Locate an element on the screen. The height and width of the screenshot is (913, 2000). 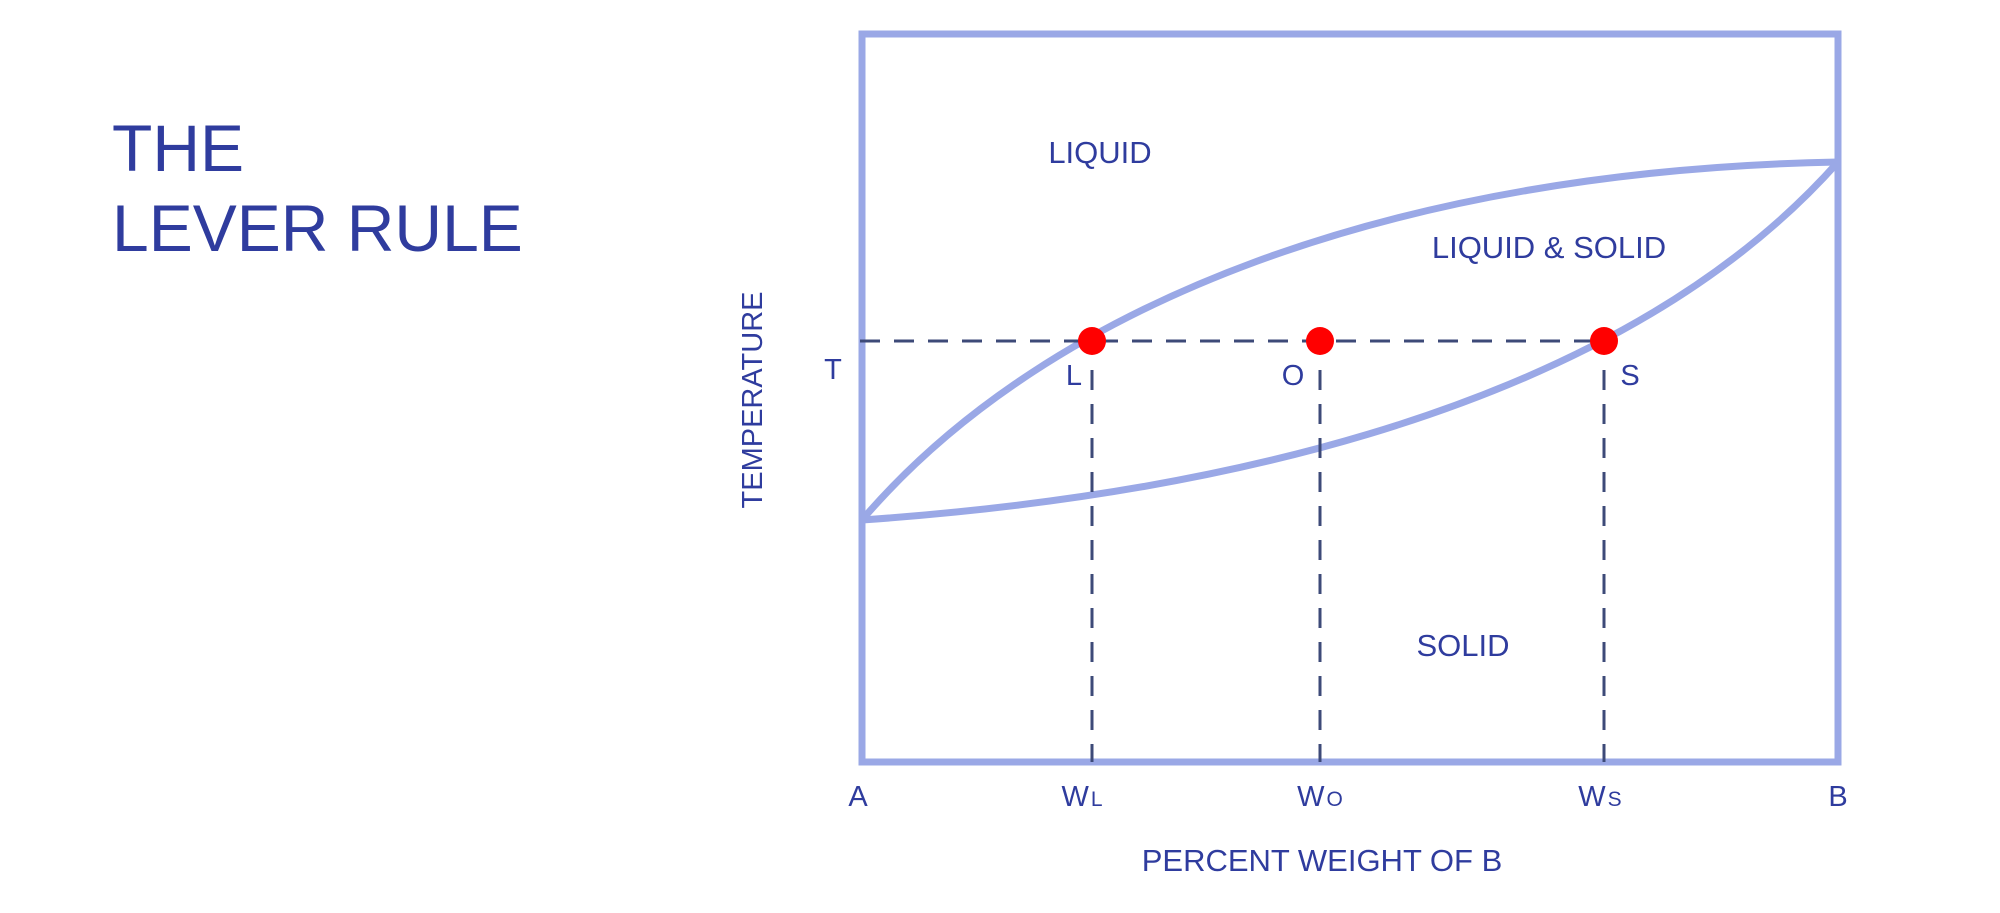
x-tick-wo: WO is located at coordinates (1320, 797).